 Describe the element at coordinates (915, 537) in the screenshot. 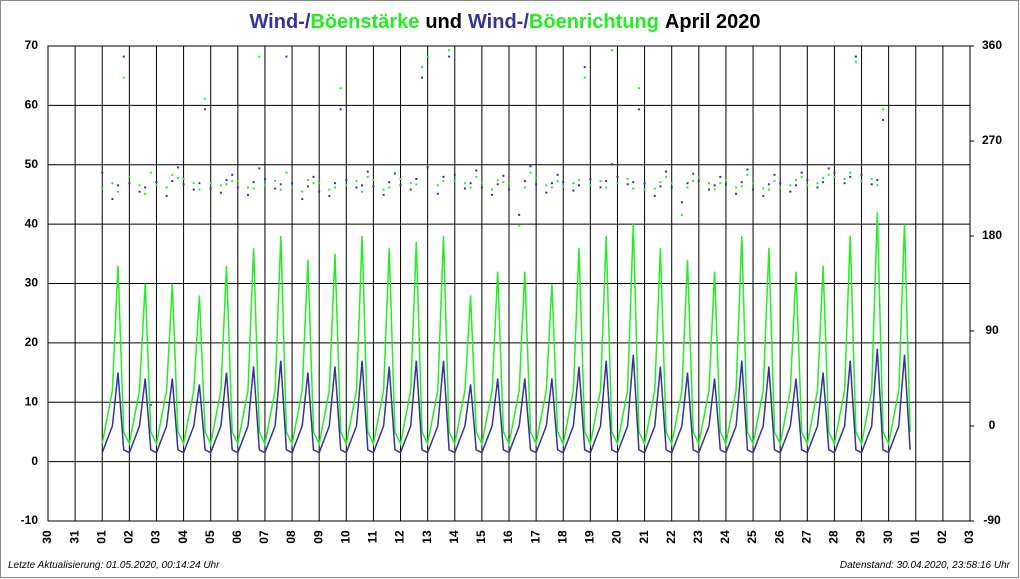

I see `x-tick-label: 01` at that location.